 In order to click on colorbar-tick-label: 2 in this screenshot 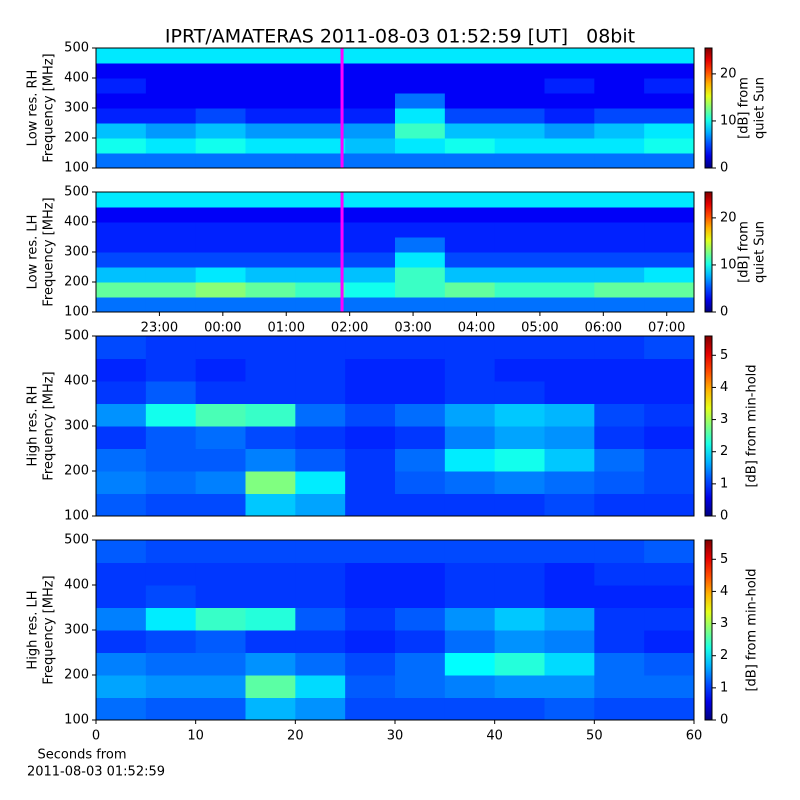, I will do `click(724, 451)`.